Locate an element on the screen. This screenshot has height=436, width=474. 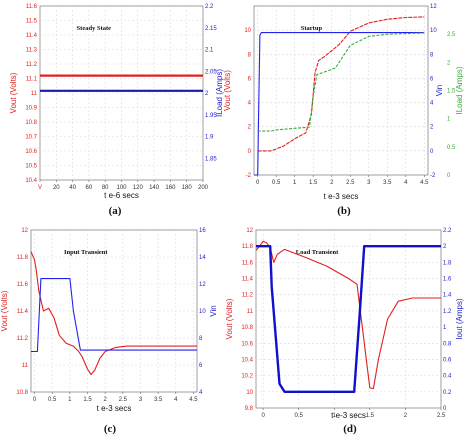
chart-title: Load Transient is located at coordinates (317, 252).